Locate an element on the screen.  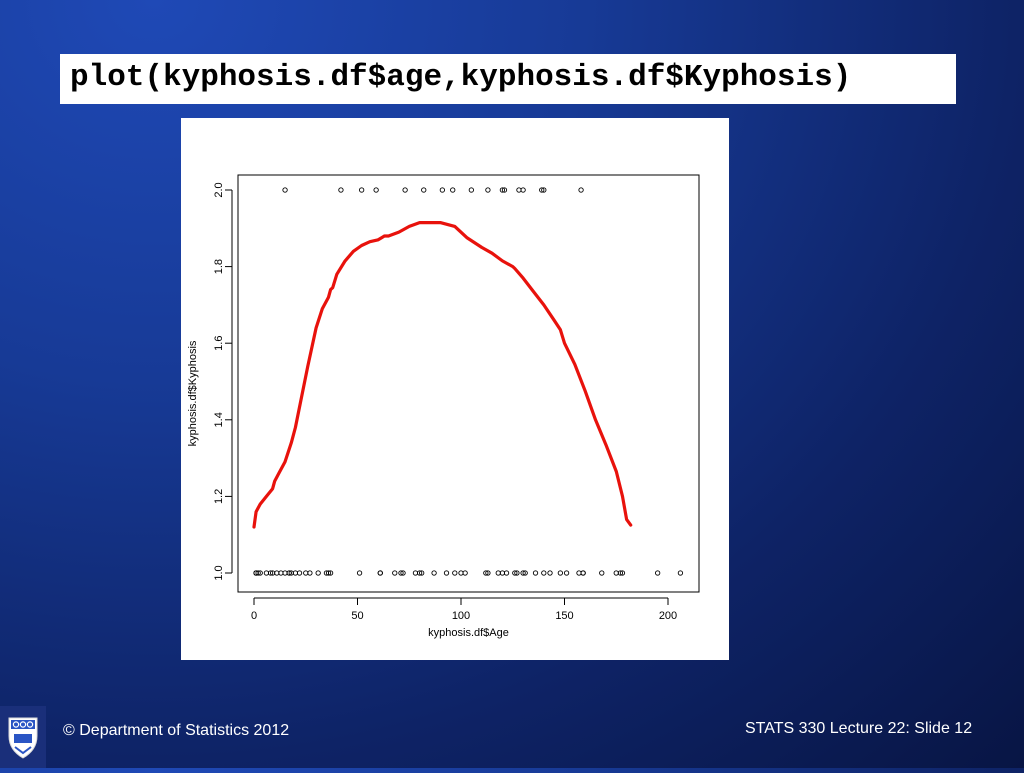
y-tick-label: 1.4 is located at coordinates (219, 419).